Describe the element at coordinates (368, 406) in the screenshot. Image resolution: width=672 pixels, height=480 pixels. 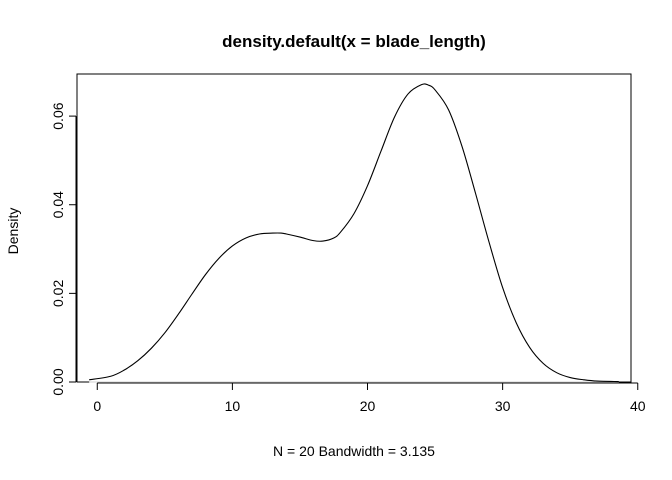
I see `x-tick-label: 20` at that location.